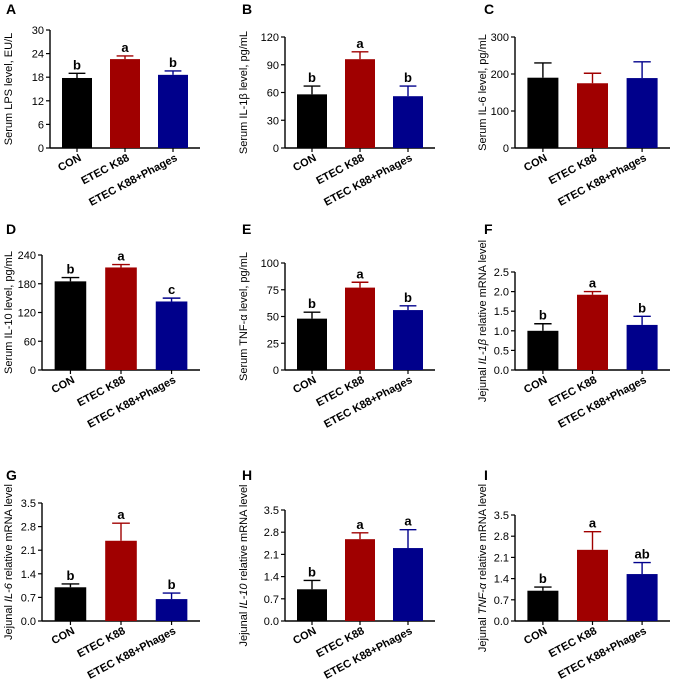  What do you see at coordinates (489, 9) in the screenshot?
I see `panel-label: C` at bounding box center [489, 9].